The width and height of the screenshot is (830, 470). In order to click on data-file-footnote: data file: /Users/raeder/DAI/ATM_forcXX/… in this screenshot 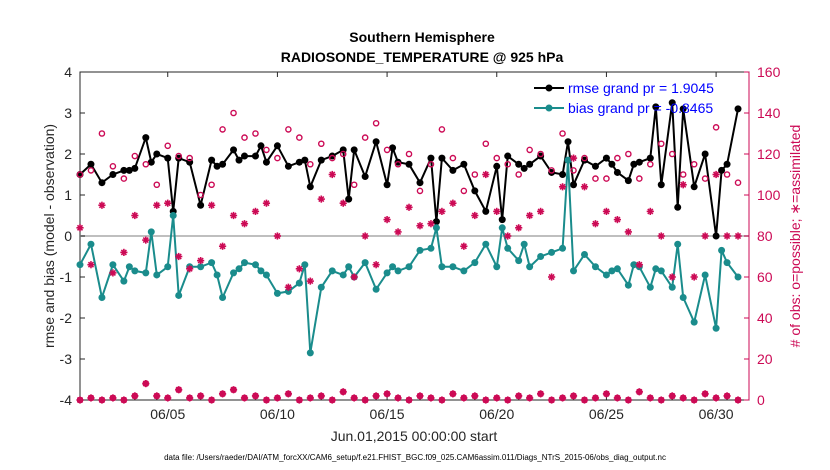, I will do `click(415, 457)`.